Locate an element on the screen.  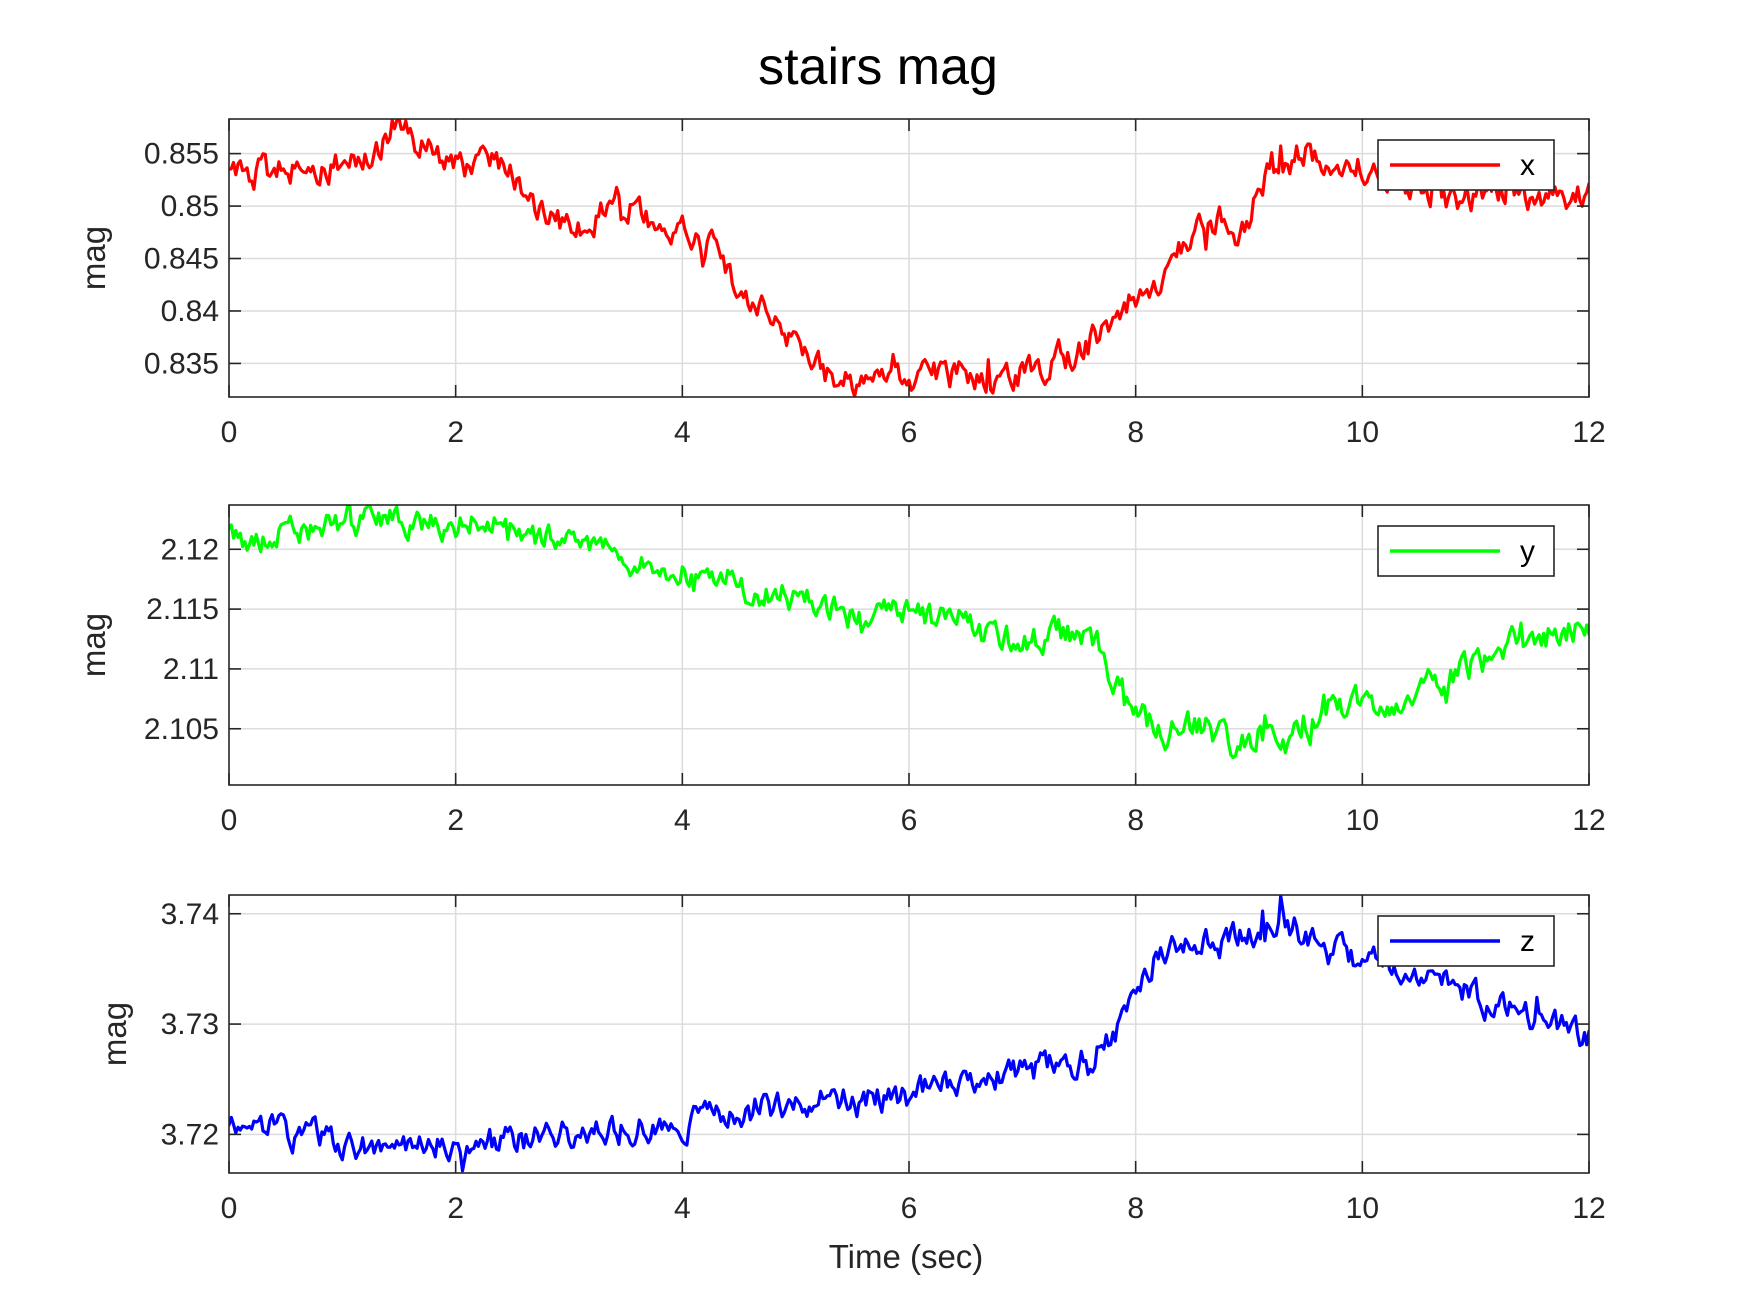
y-tick-label: 0.835 is located at coordinates (181, 363).